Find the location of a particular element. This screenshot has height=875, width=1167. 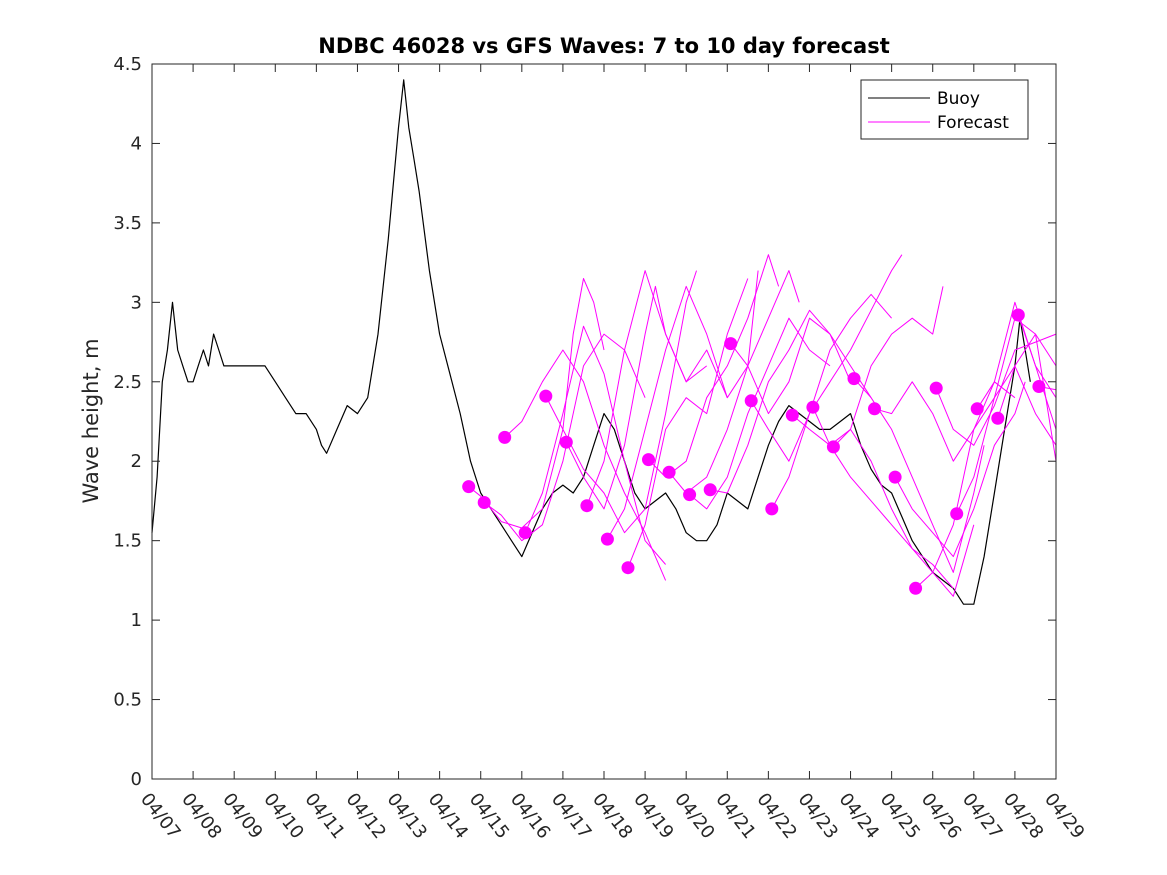

y-tick-label-4: 2 is located at coordinates (136, 461).